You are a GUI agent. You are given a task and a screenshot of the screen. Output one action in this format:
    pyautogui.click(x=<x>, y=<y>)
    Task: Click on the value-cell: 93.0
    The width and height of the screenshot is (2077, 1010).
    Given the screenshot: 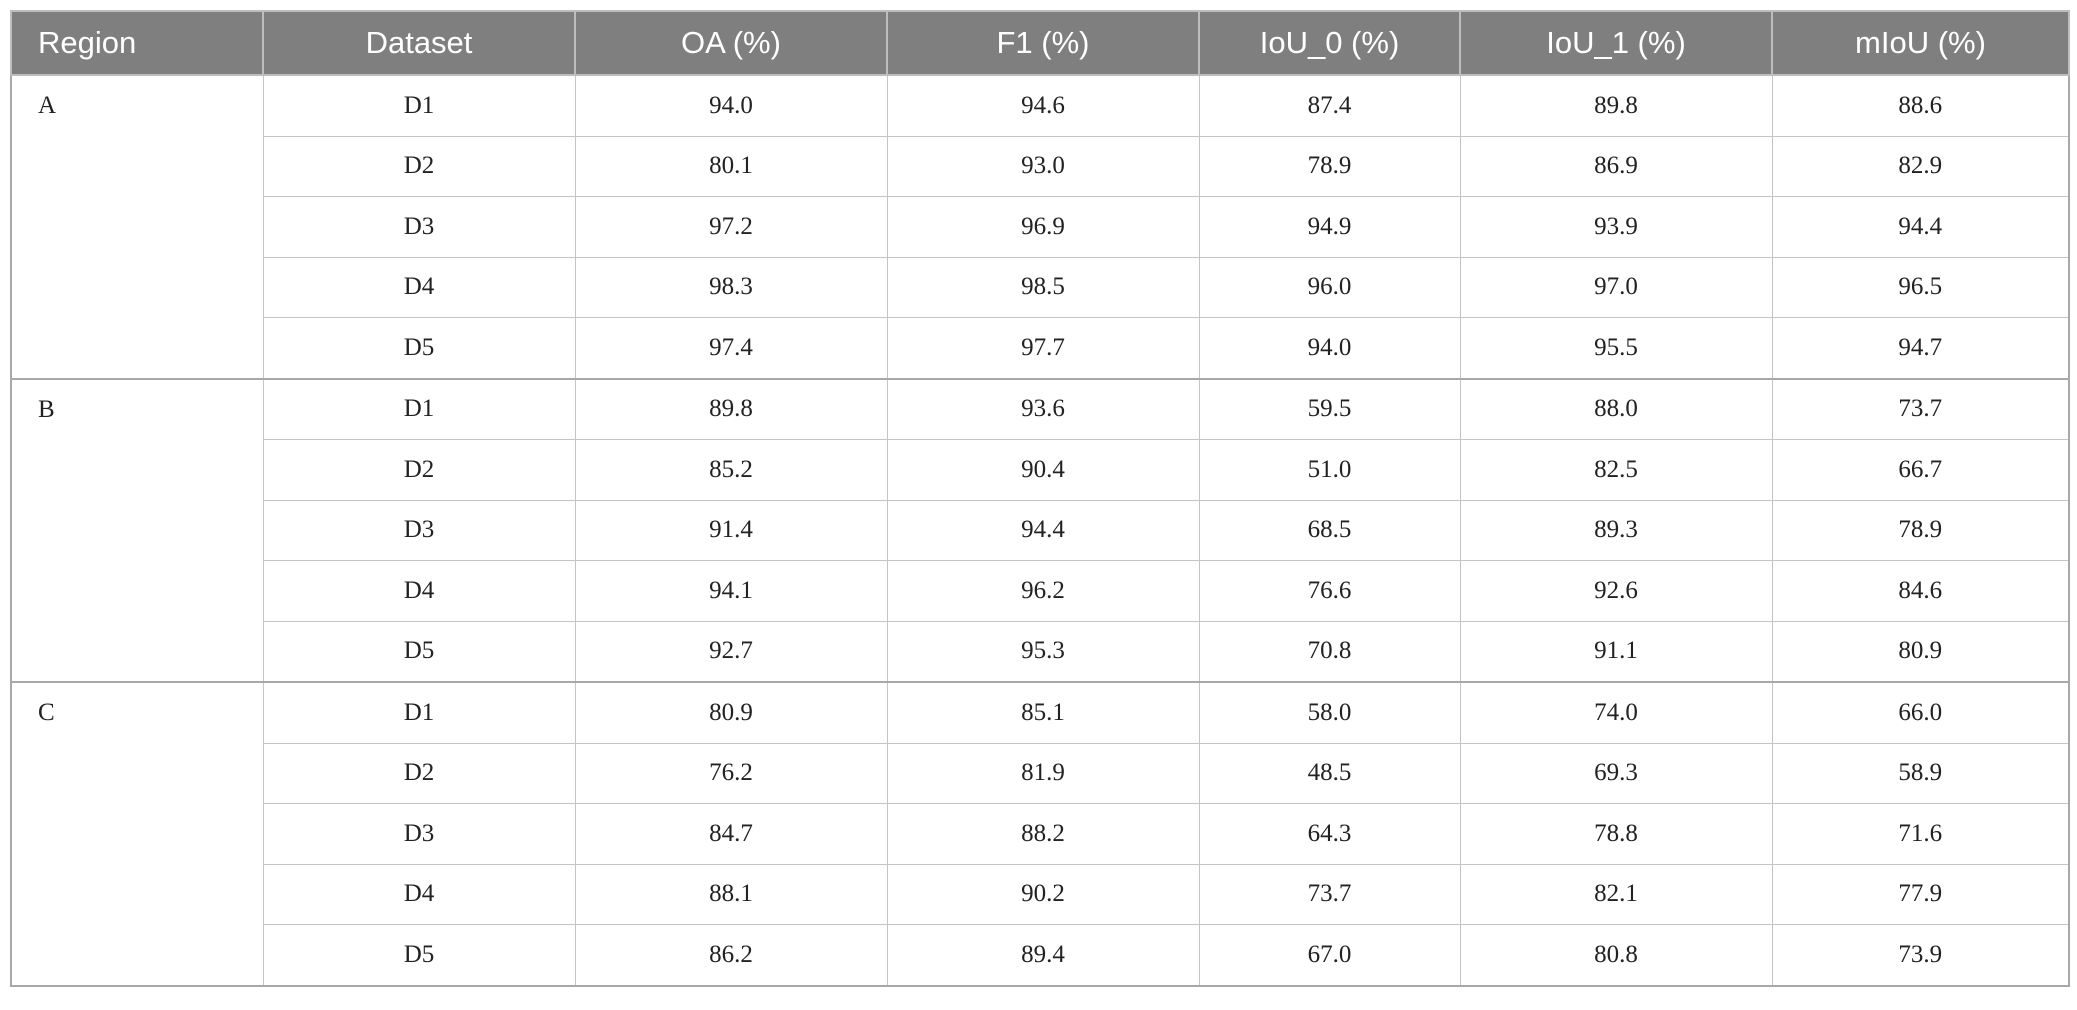 What is the action you would take?
    pyautogui.click(x=1043, y=166)
    